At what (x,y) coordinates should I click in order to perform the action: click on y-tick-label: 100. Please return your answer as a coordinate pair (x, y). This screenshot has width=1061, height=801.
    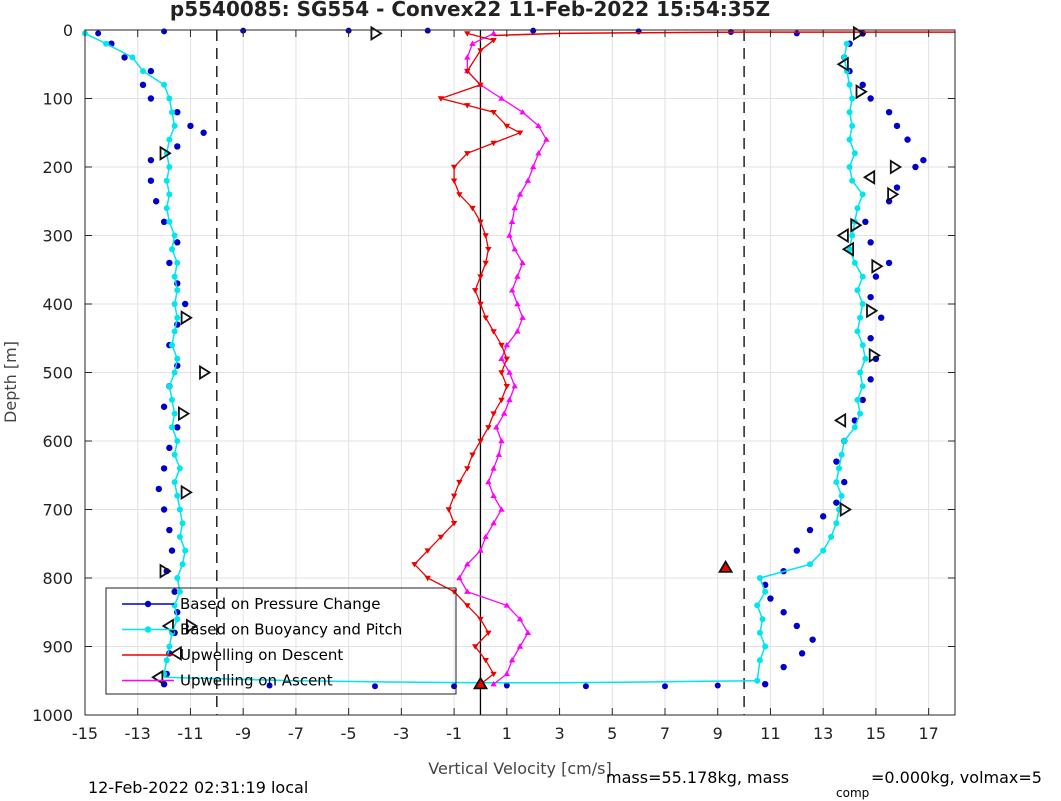
    Looking at the image, I should click on (57, 99).